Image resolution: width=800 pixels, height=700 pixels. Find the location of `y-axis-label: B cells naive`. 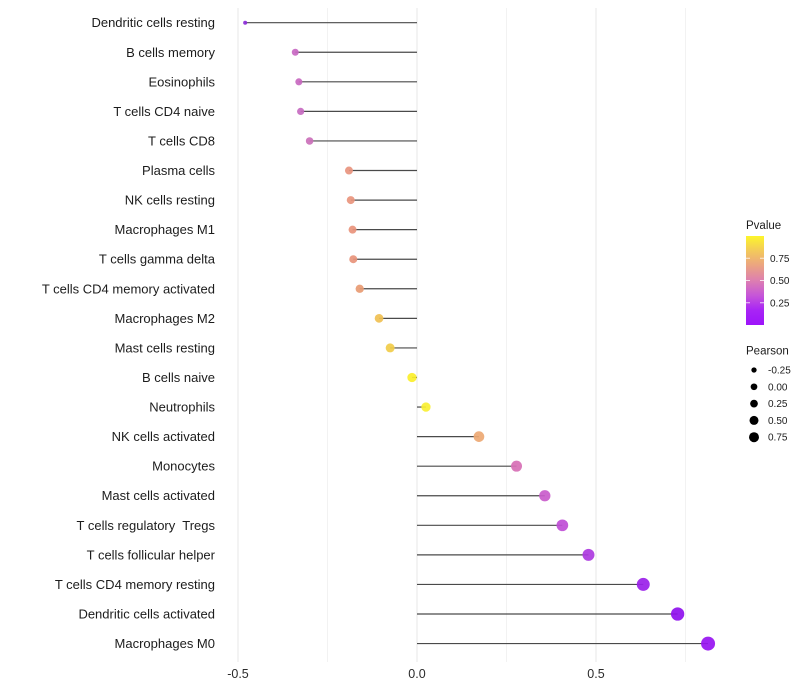

y-axis-label: B cells naive is located at coordinates (178, 377).